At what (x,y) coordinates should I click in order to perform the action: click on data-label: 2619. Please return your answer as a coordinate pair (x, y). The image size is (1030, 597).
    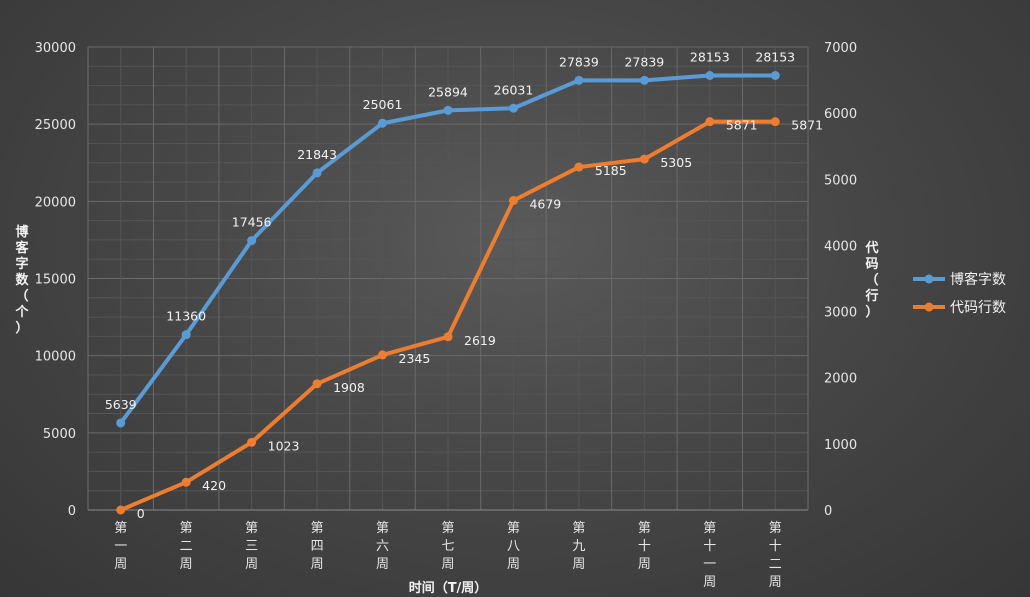
    Looking at the image, I should click on (480, 340).